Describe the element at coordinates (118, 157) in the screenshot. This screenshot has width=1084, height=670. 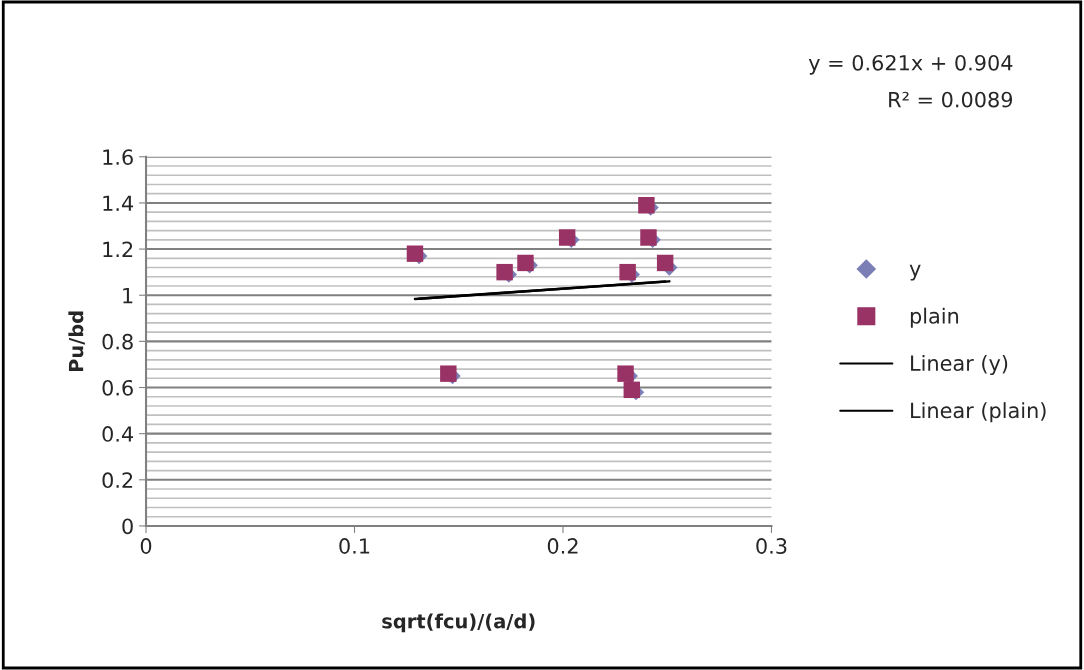
I see `y-tick-label: 1.6` at that location.